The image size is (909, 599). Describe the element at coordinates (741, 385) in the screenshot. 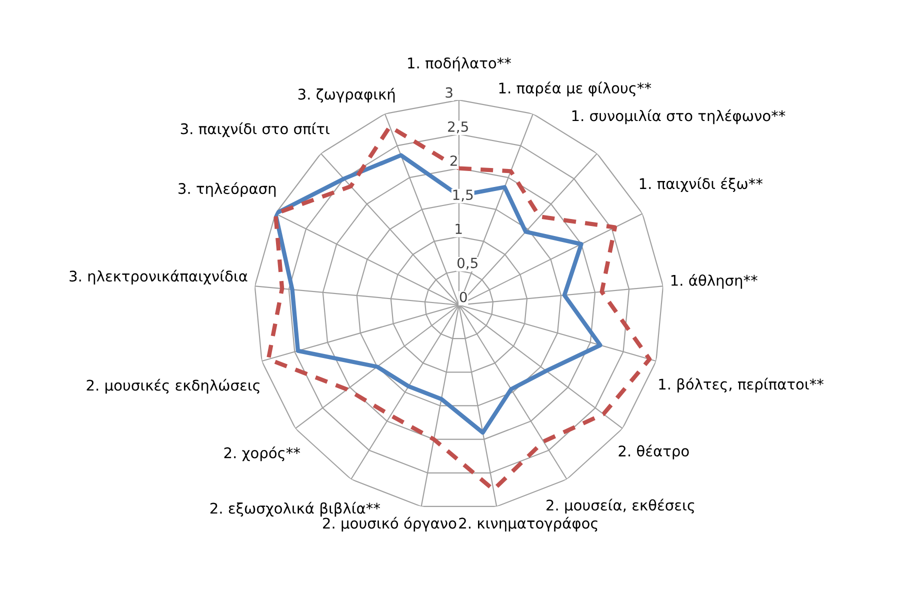

I see `spoke-label: 1. βόλτες, περίπατοι**` at that location.